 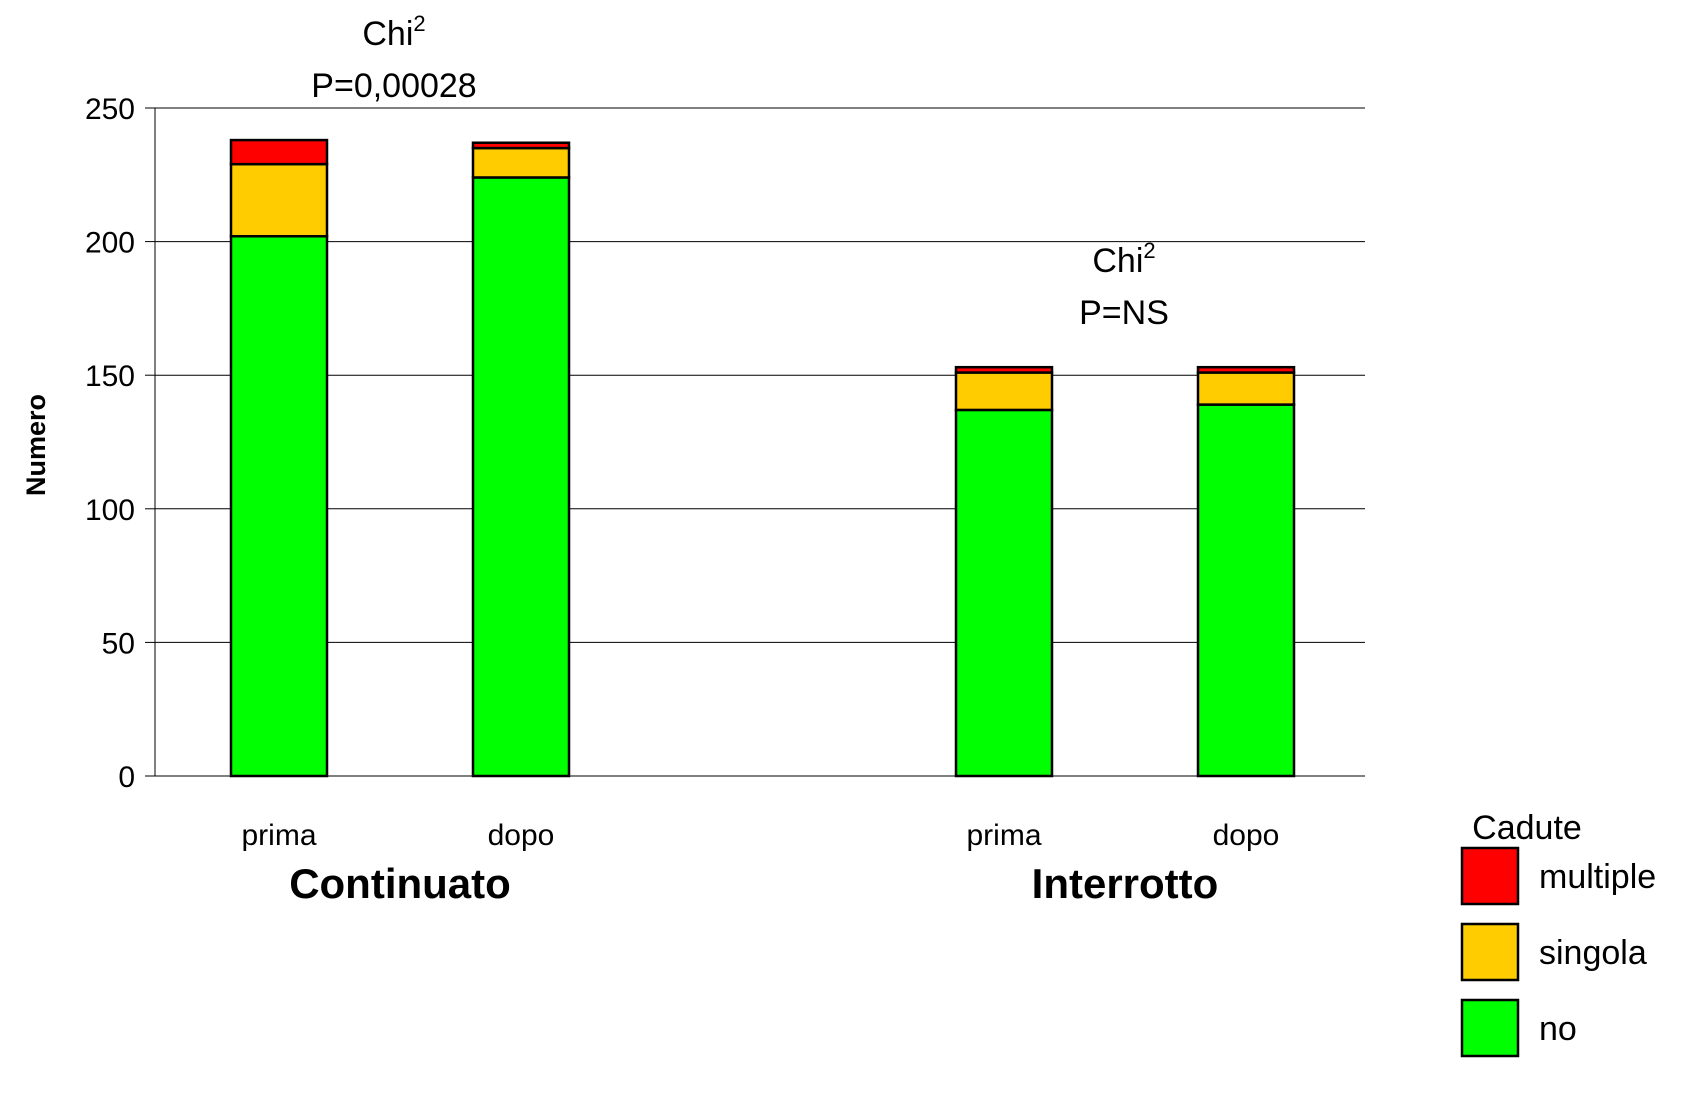 I want to click on p-value-label: P=0,00028, so click(x=393, y=86).